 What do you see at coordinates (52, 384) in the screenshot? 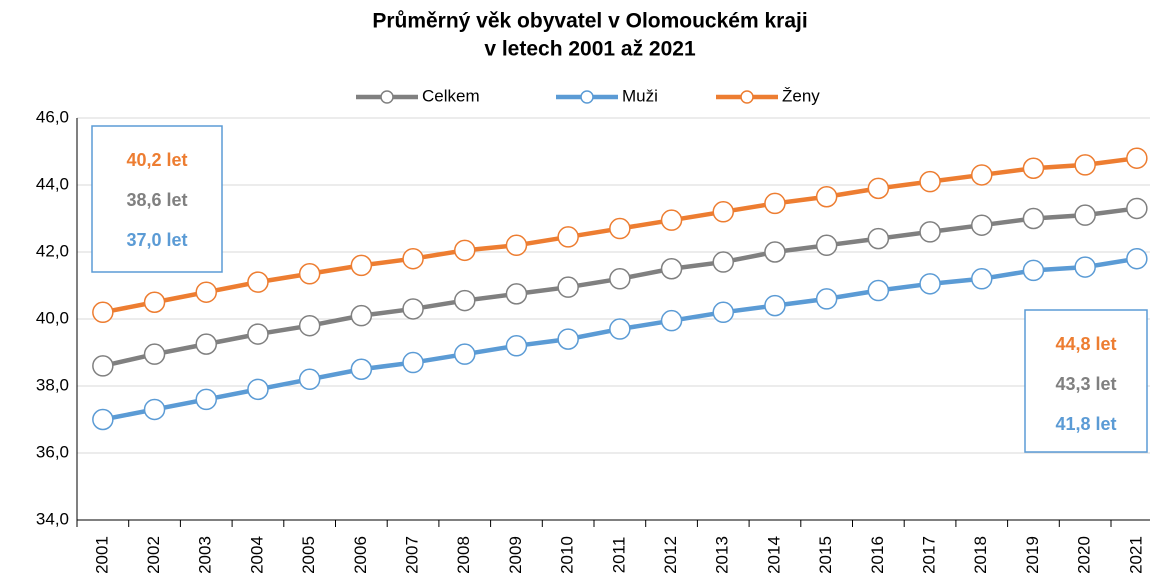
I see `y-tick-label: 38,0` at bounding box center [52, 384].